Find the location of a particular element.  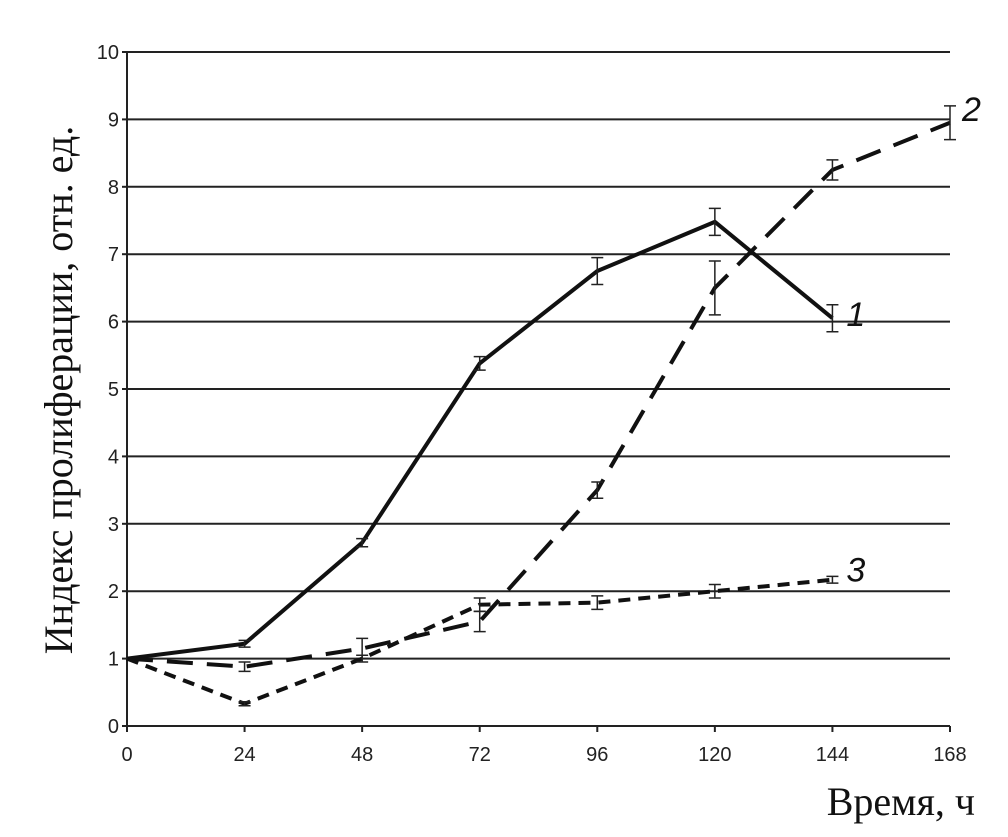

x-tick-label: 72 is located at coordinates (480, 755).